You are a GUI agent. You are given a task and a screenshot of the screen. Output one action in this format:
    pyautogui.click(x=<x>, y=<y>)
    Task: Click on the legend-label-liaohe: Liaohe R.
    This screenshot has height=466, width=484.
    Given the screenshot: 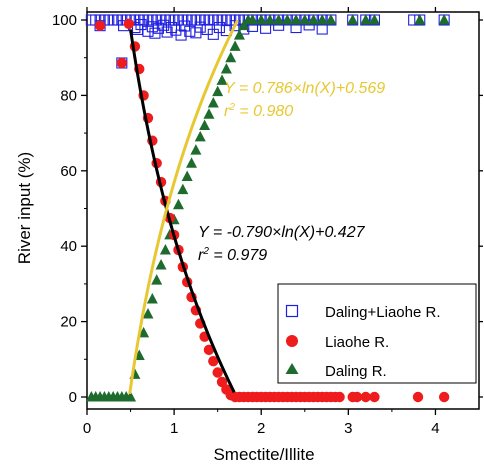 What is the action you would take?
    pyautogui.click(x=357, y=342)
    